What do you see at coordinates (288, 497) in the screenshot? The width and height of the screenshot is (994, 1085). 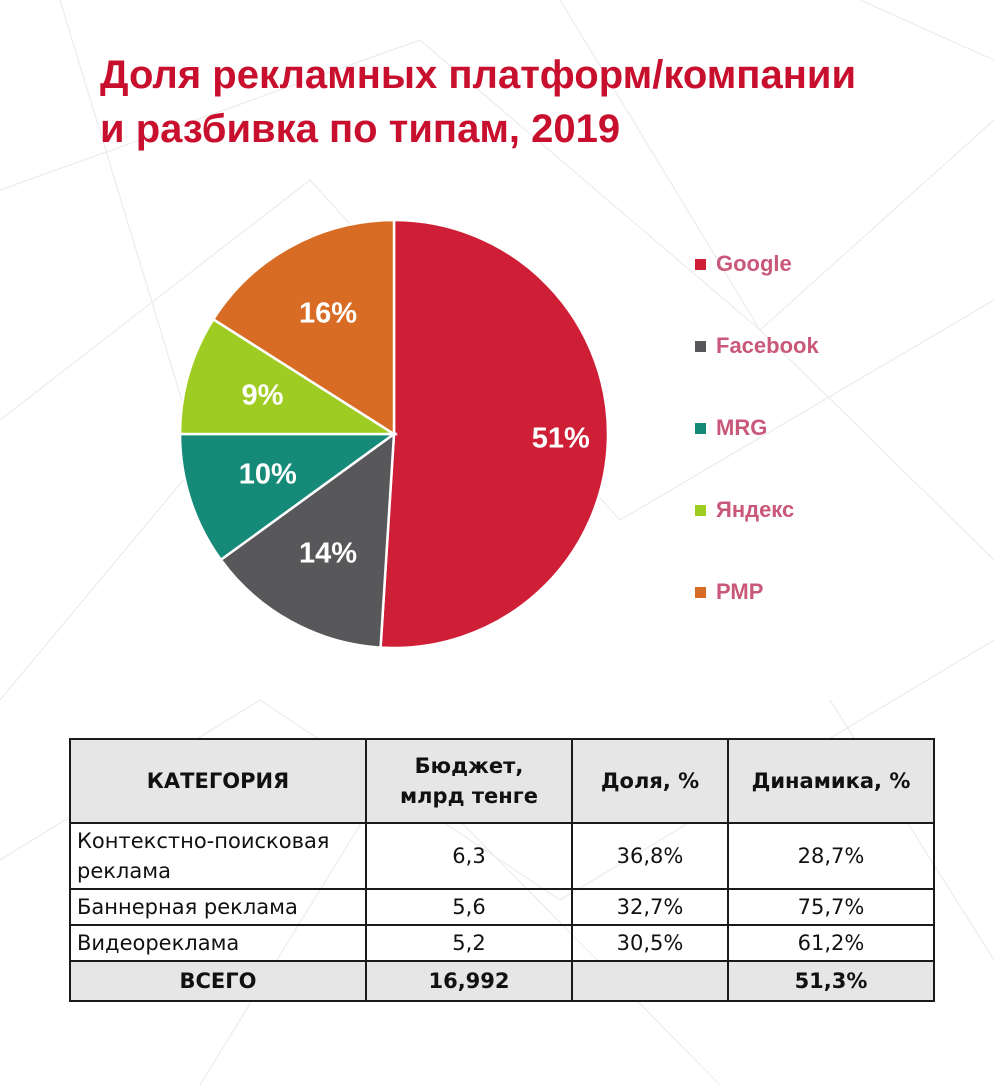 I see `pie-slice-mrg` at bounding box center [288, 497].